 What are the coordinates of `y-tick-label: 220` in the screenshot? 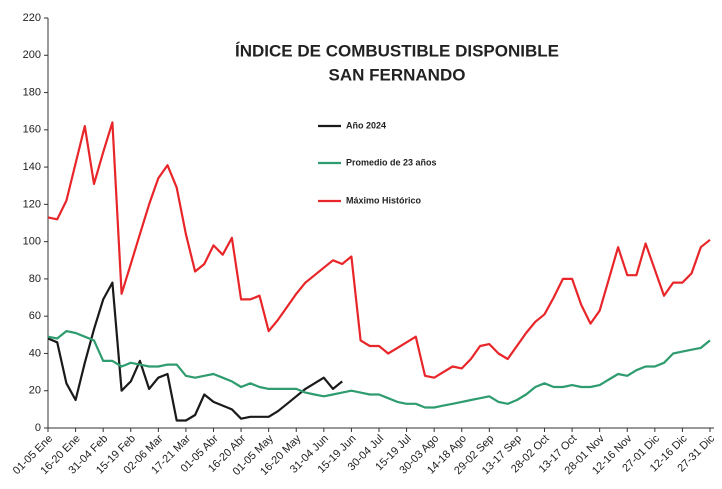 It's located at (32, 18).